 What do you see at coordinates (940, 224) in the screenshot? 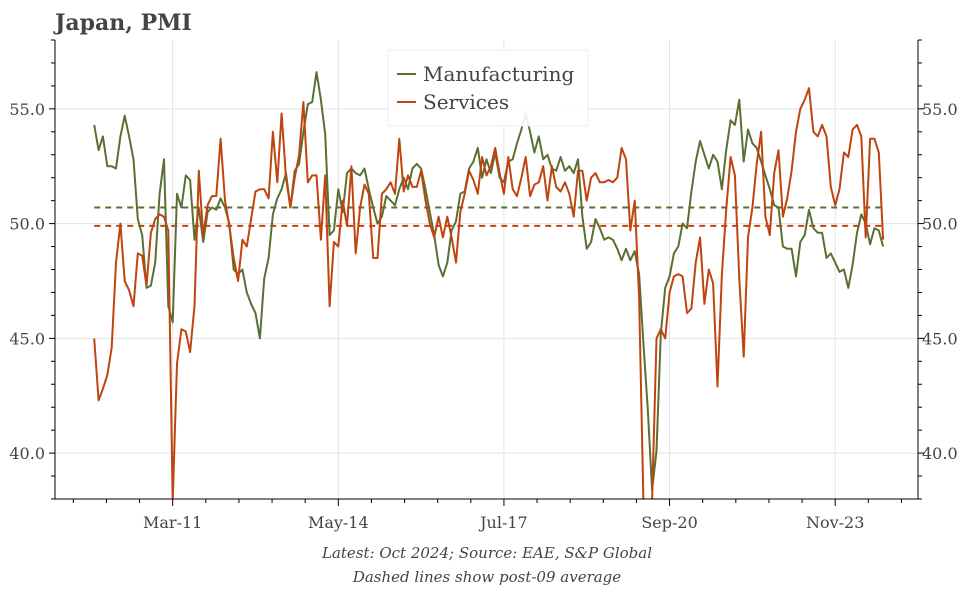
I see `y-tick-label-right: 50.0` at bounding box center [940, 224].